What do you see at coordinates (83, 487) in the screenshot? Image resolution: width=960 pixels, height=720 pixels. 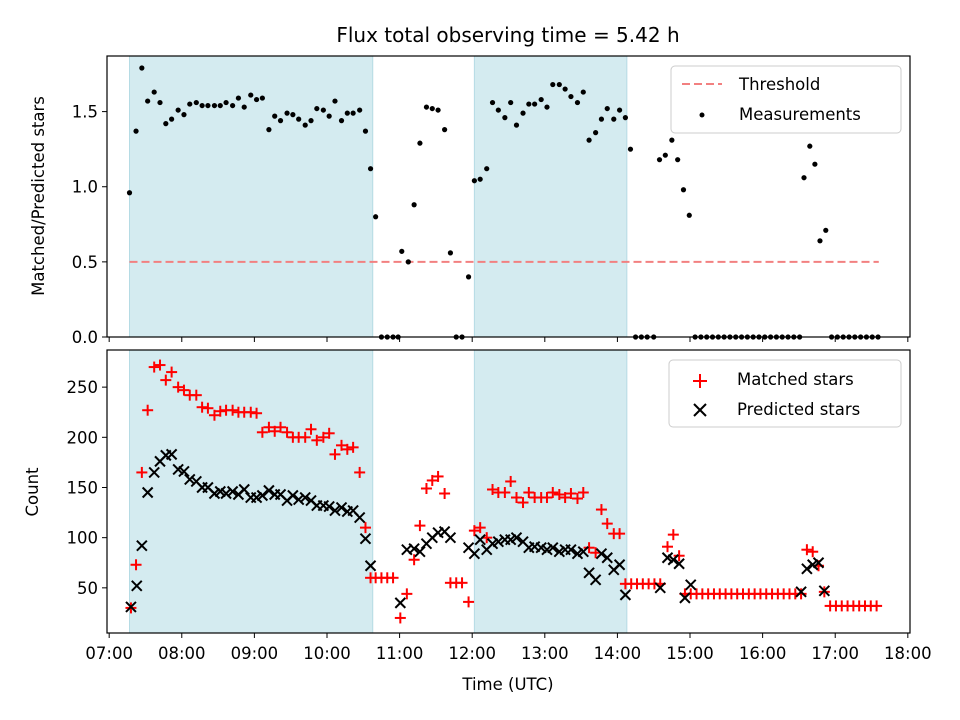 I see `y-tick-label: 150` at bounding box center [83, 487].